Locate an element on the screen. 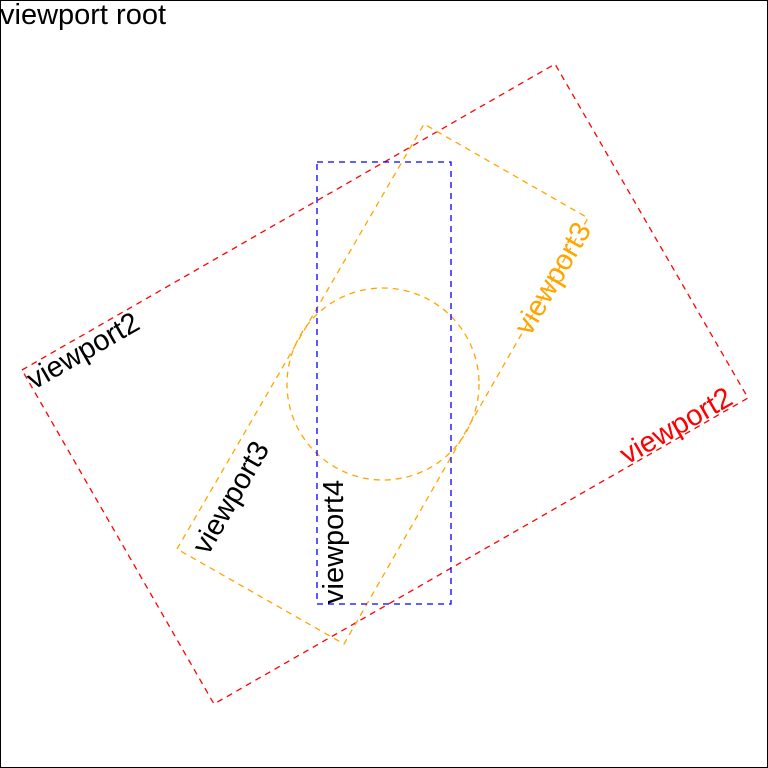 Image resolution: width=768 pixels, height=768 pixels. viewport3-label-upper-right: viewport3 is located at coordinates (553, 278).